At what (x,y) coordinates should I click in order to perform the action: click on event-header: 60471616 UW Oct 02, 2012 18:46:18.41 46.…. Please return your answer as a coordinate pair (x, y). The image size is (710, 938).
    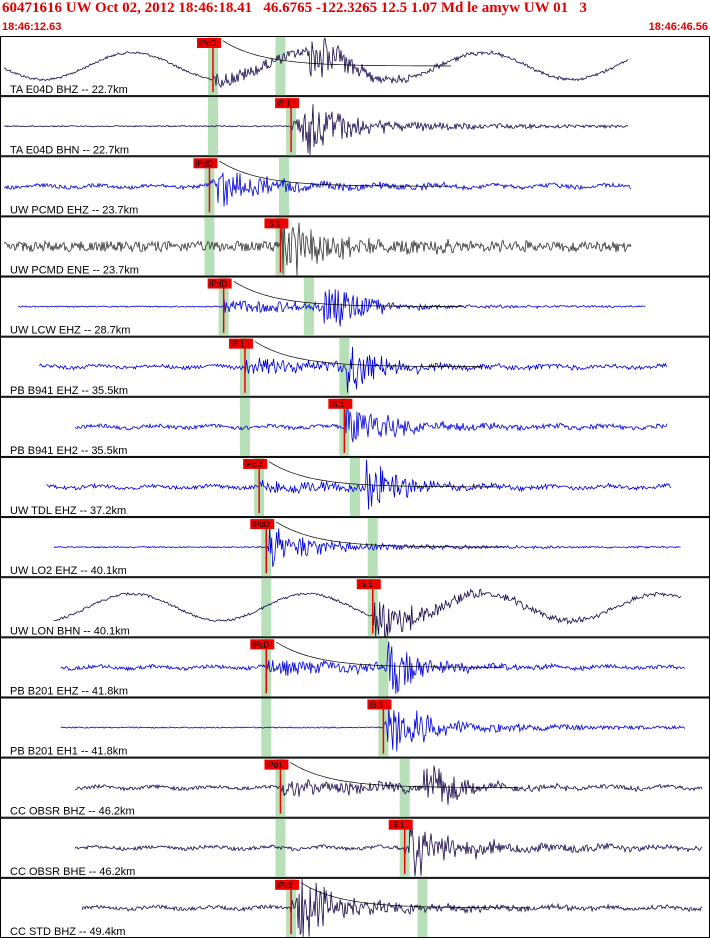
    Looking at the image, I should click on (355, 18).